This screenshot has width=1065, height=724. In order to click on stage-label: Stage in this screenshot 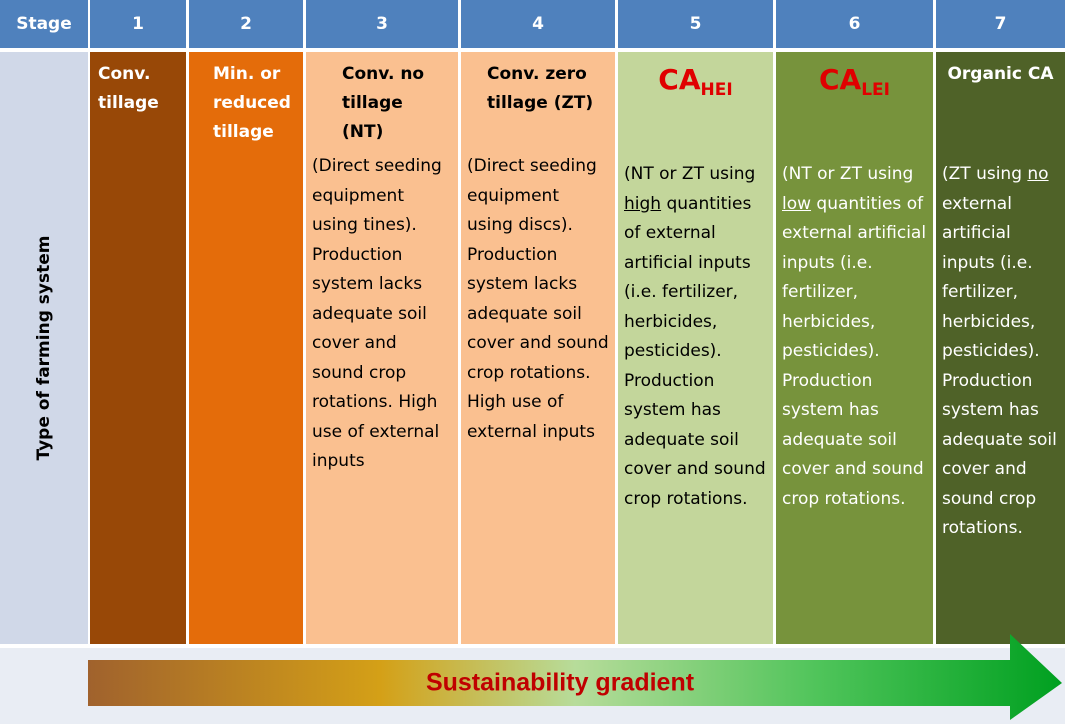, I will do `click(44, 24)`.